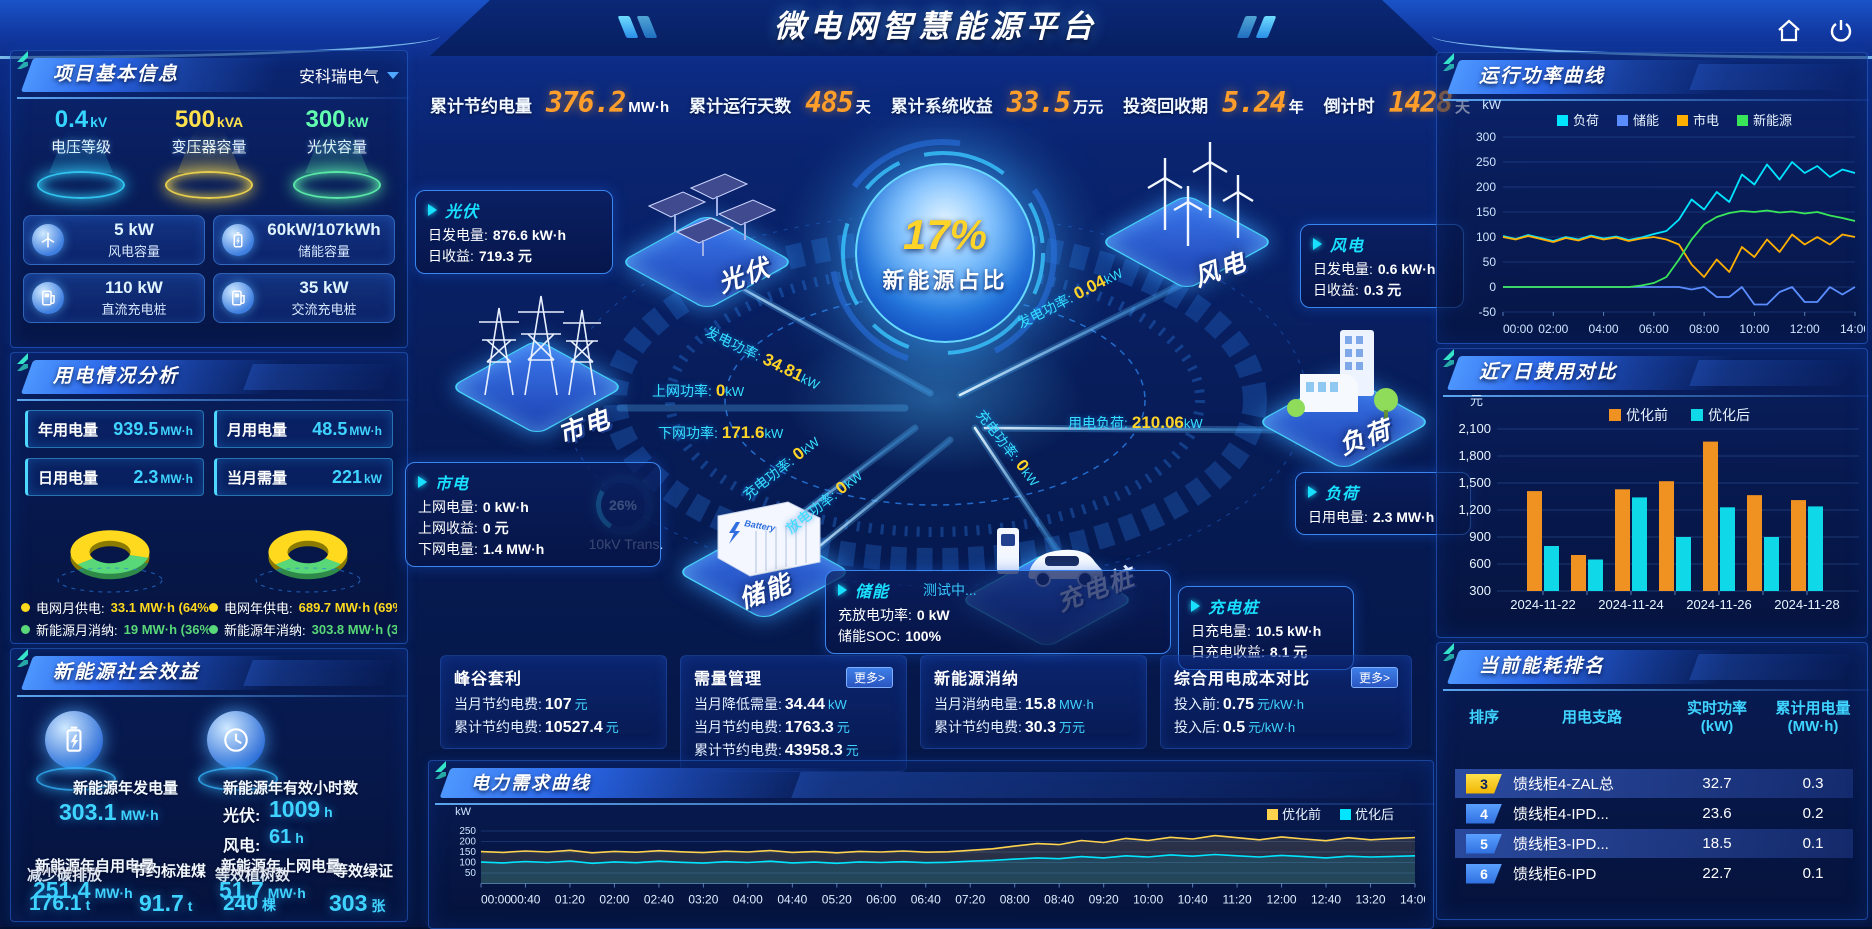 This screenshot has width=1872, height=929. What do you see at coordinates (1654, 872) in the screenshot?
I see `table-row: 6 馈线柜6-IPD 22.7 0.1` at bounding box center [1654, 872].